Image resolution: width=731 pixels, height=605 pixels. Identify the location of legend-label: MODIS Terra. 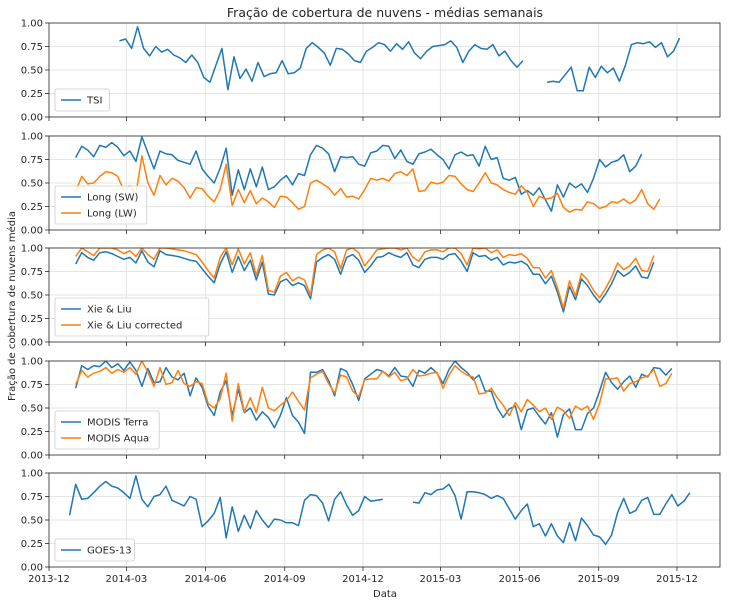
(117, 423).